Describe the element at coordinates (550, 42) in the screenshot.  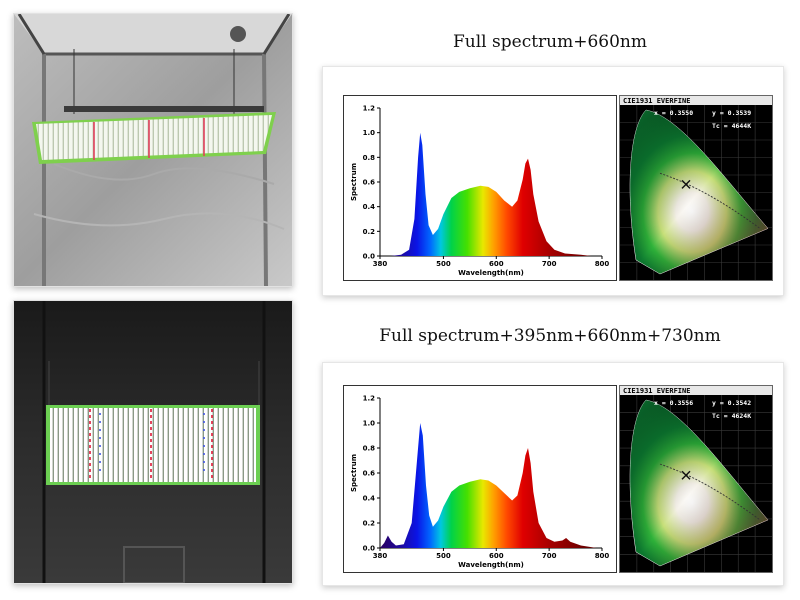
I see `caption-top: Full spectrum+660nm` at that location.